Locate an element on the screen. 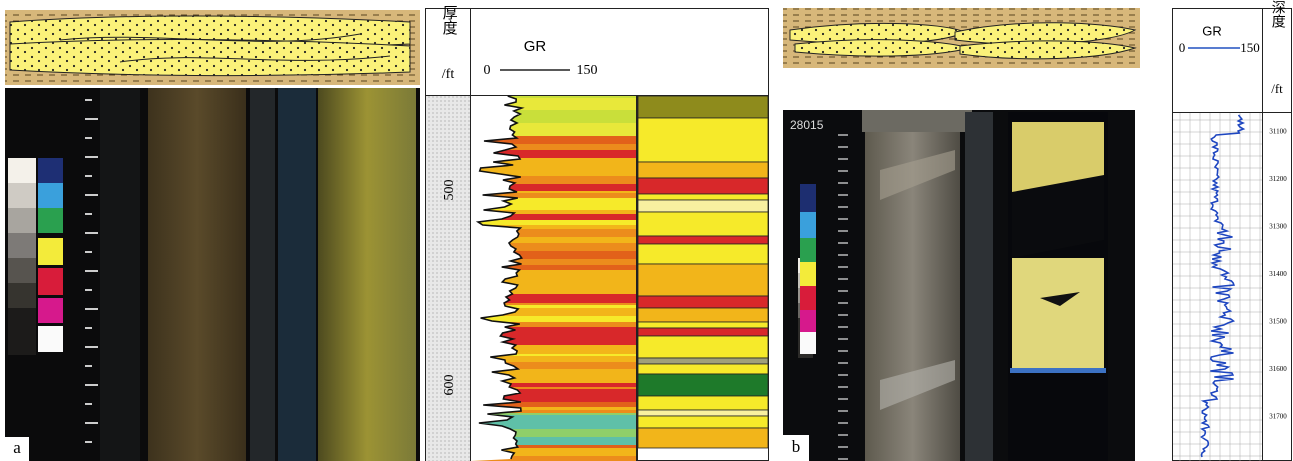 This screenshot has height=461, width=1293. panel-label: a is located at coordinates (17, 447).